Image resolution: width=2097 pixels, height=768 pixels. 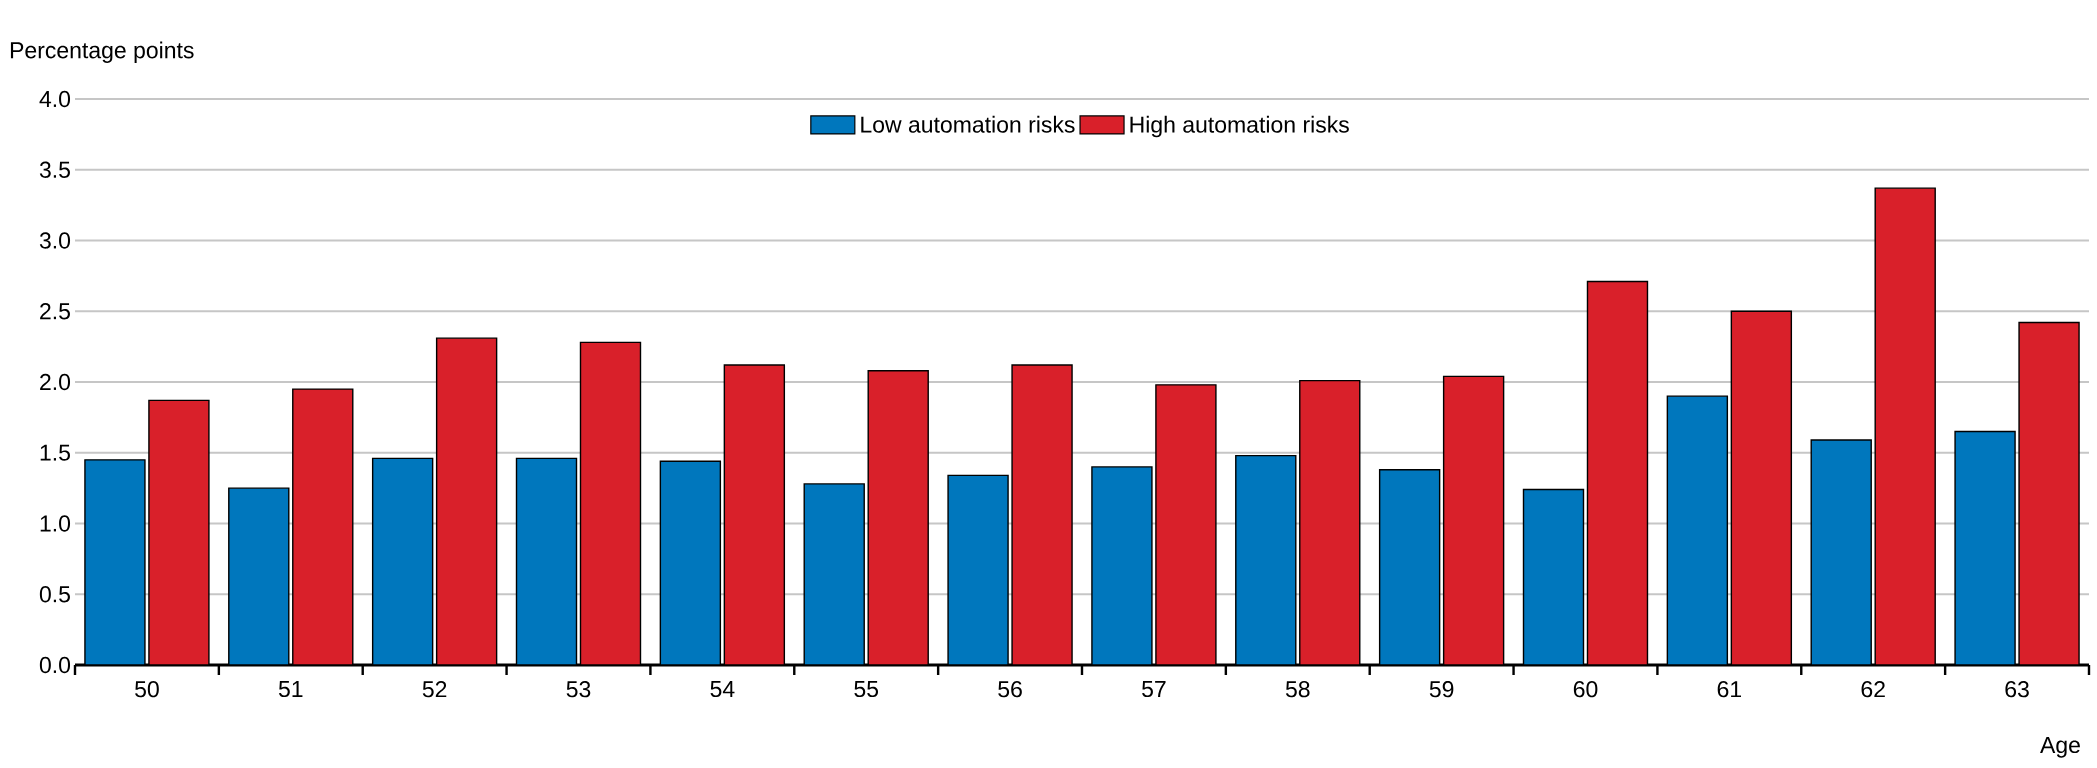 What do you see at coordinates (290, 689) in the screenshot?
I see `x-tick-label: 51` at bounding box center [290, 689].